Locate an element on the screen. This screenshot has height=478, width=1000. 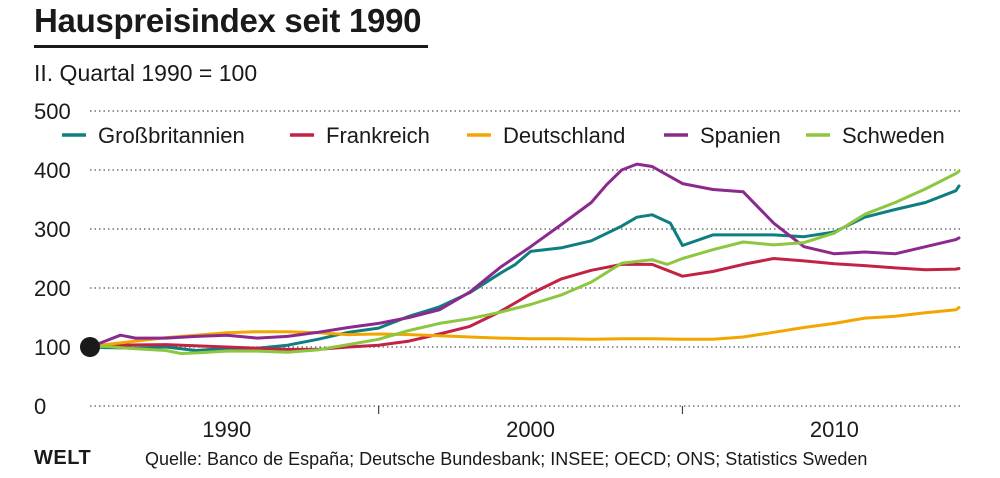
legend-label: Deutschland is located at coordinates (564, 135).